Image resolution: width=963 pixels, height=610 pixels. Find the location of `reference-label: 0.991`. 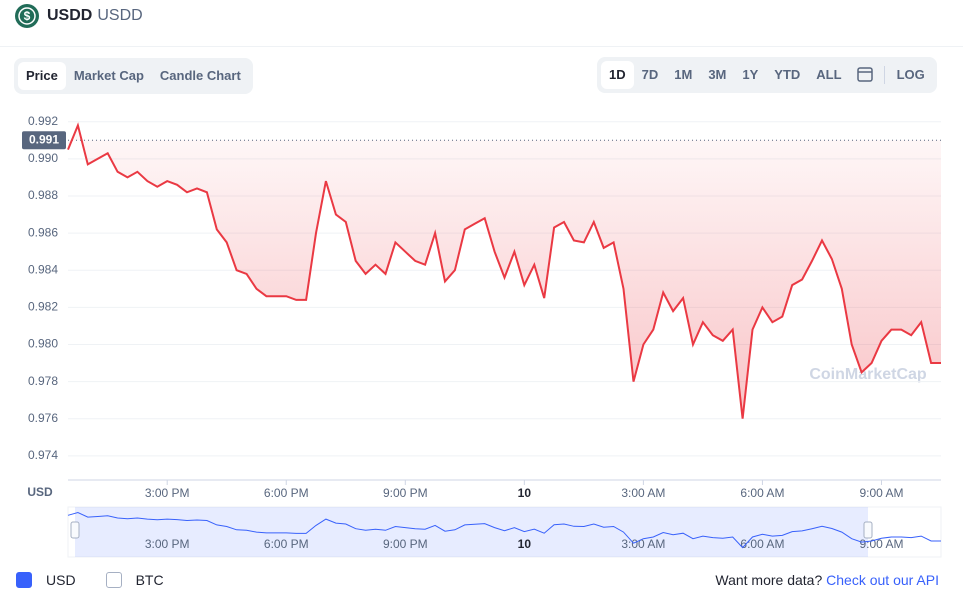

reference-label: 0.991 is located at coordinates (44, 139).